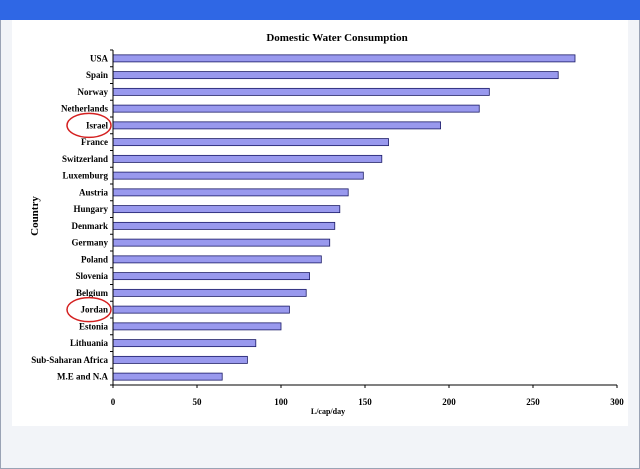  Describe the element at coordinates (296, 108) in the screenshot. I see `bar-netherlands` at that location.